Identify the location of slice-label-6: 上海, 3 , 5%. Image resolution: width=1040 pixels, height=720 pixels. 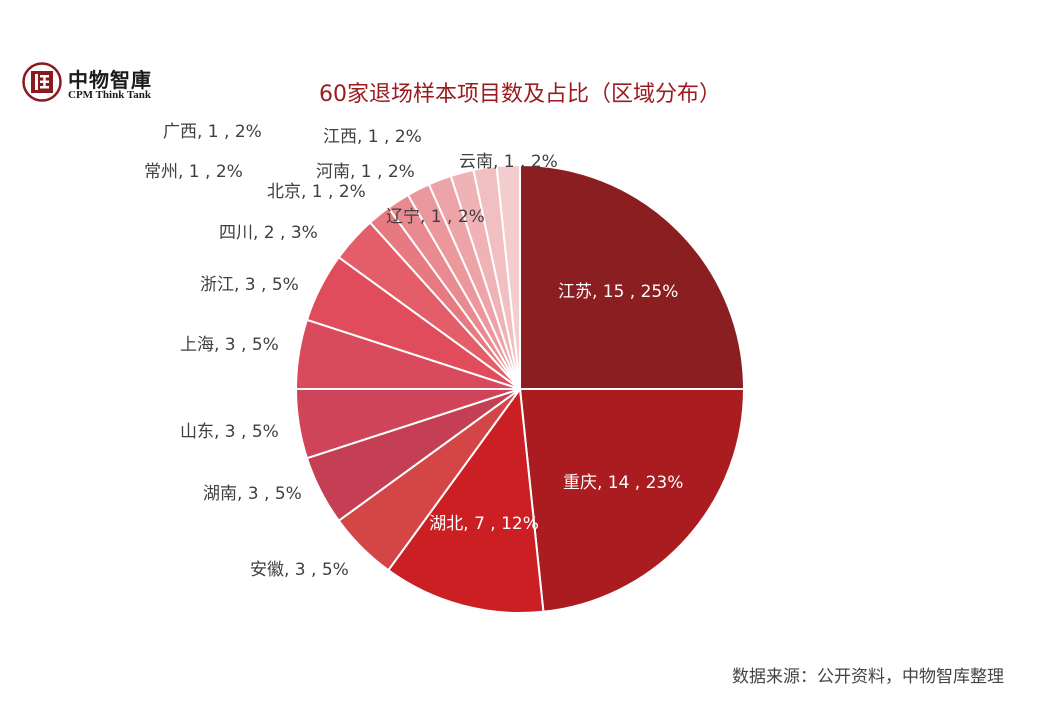
(229, 345).